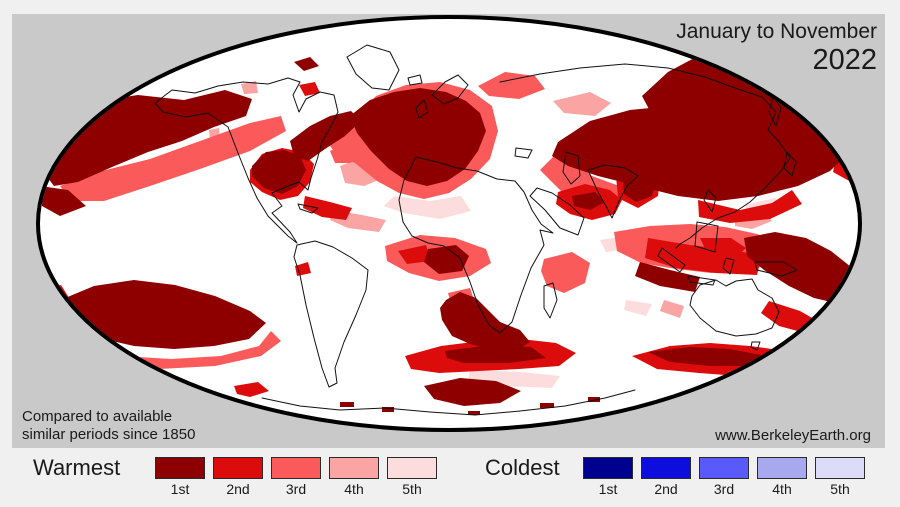 The height and width of the screenshot is (507, 900). I want to click on warmest-swatch-5th: 5th, so click(412, 477).